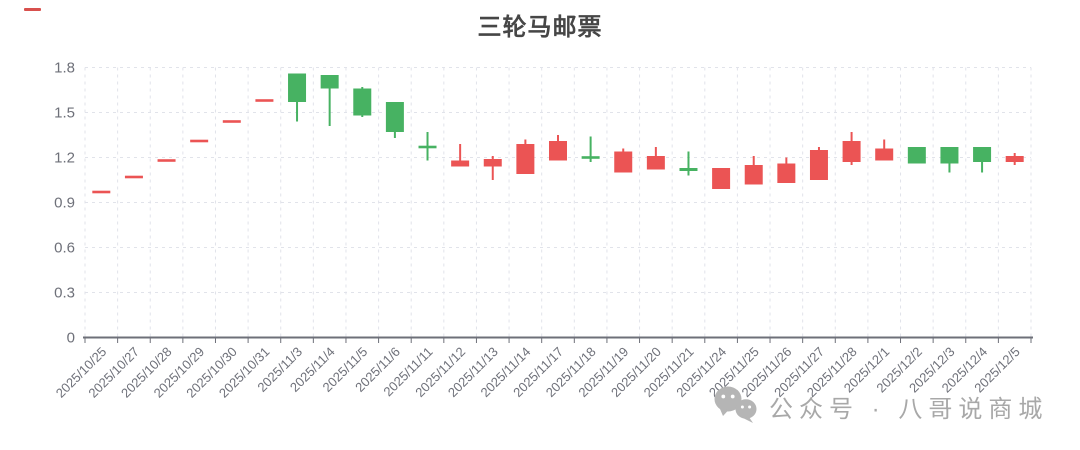 This screenshot has height=450, width=1080. What do you see at coordinates (64, 68) in the screenshot?
I see `y-axis-label: 1.8` at bounding box center [64, 68].